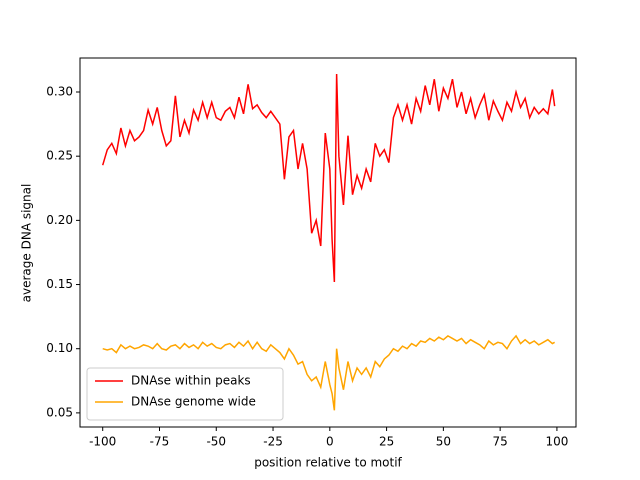 The image size is (640, 480). Describe the element at coordinates (193, 402) in the screenshot. I see `legend-label: DNAse genome wide` at that location.